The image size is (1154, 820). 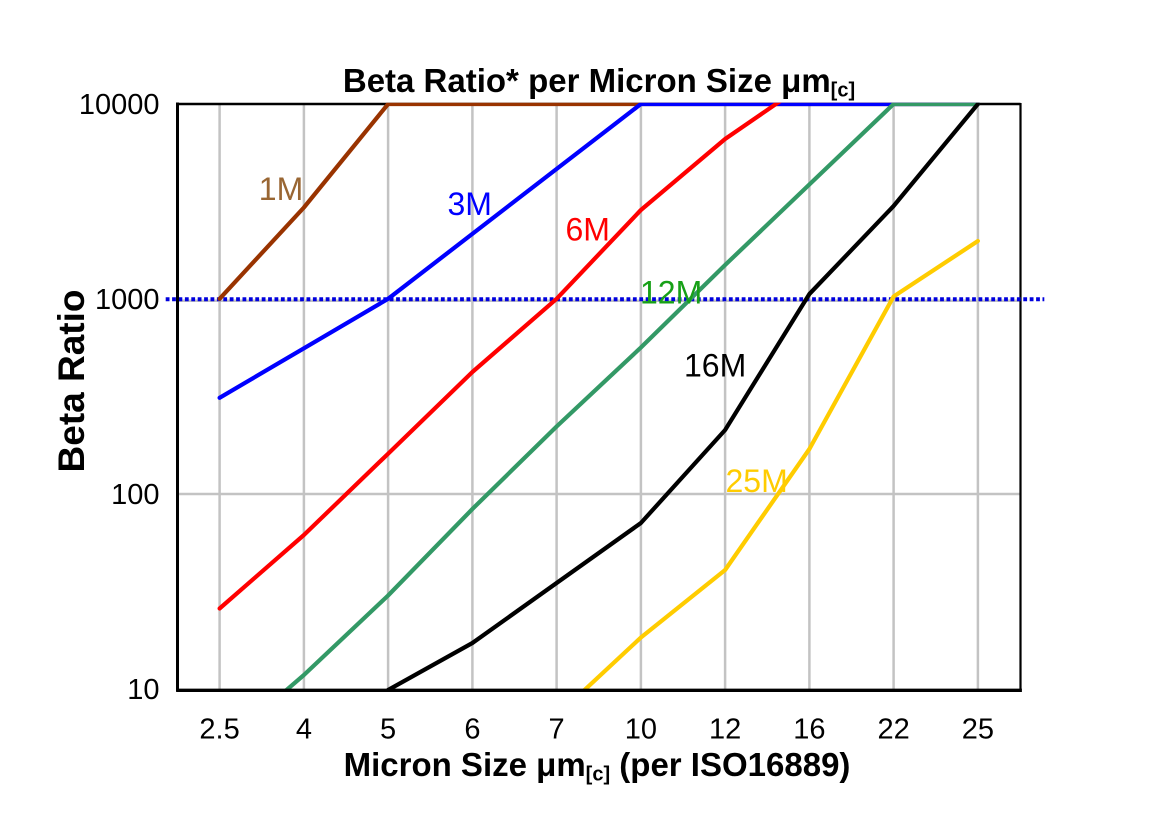 What do you see at coordinates (757, 481) in the screenshot?
I see `svg-text: 25M` at bounding box center [757, 481].